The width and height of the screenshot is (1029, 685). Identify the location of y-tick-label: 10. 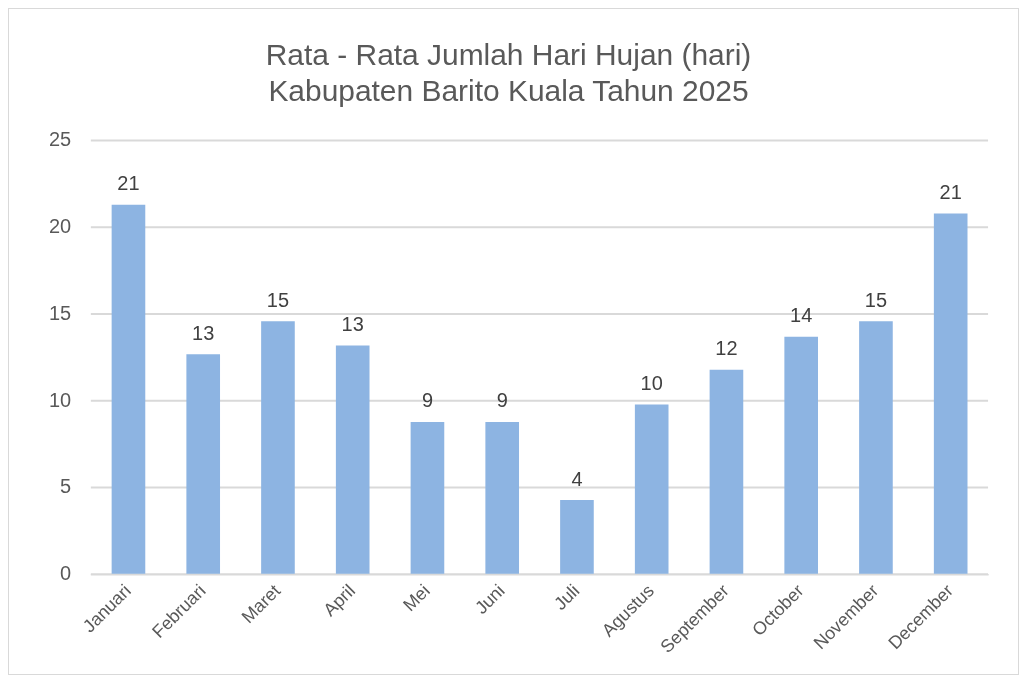
(60, 399).